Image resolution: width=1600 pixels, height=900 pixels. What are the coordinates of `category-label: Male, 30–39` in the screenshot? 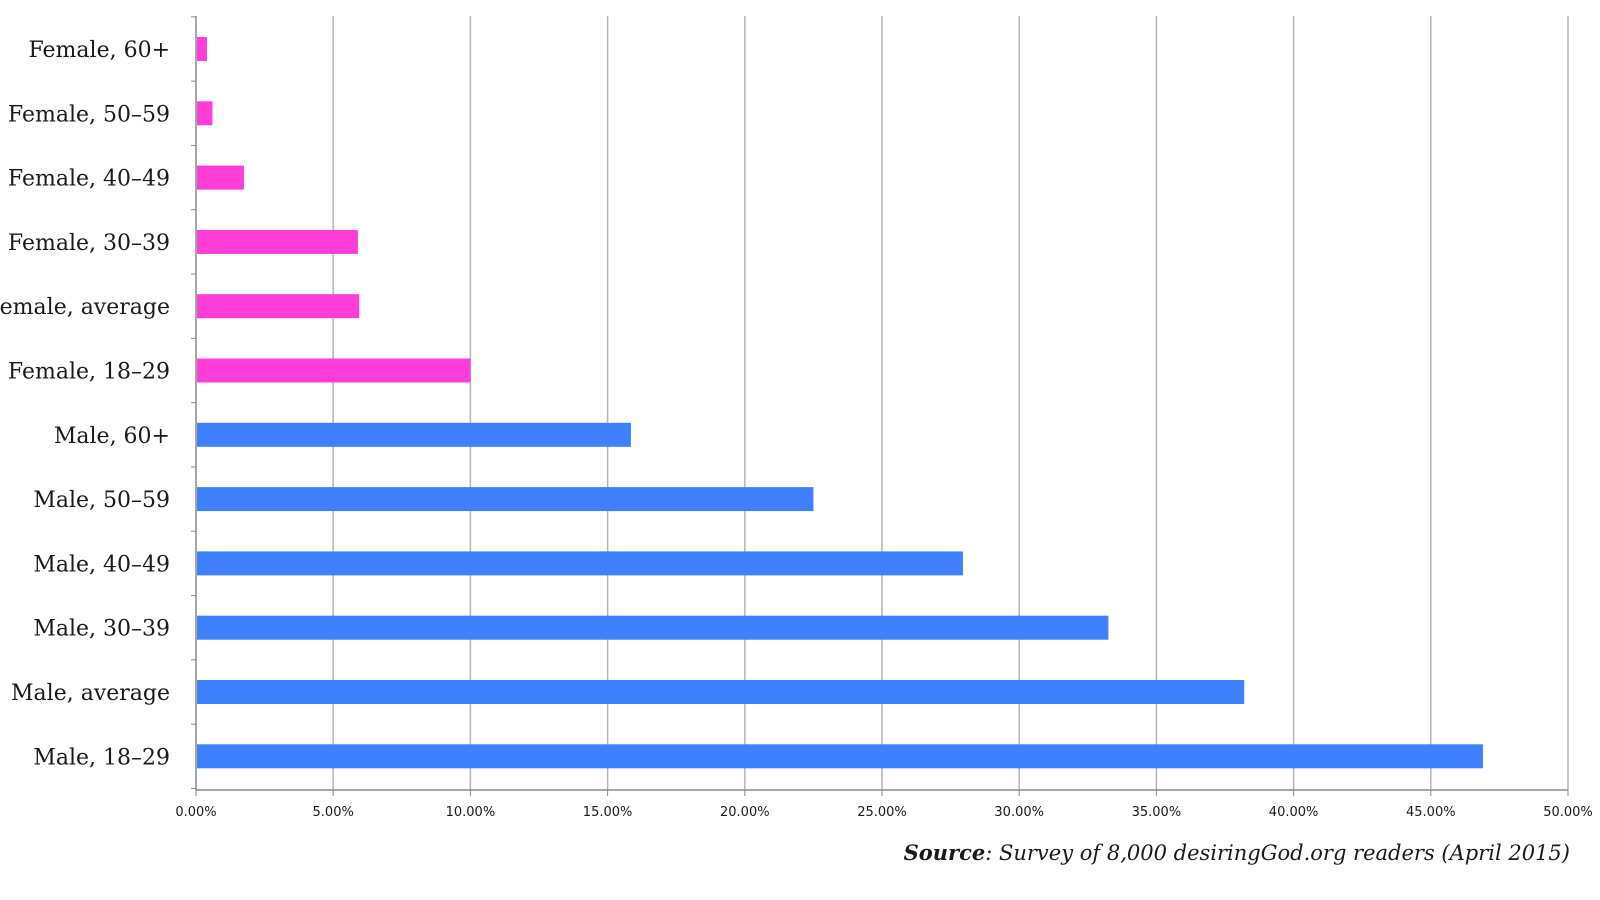 It's located at (101, 629).